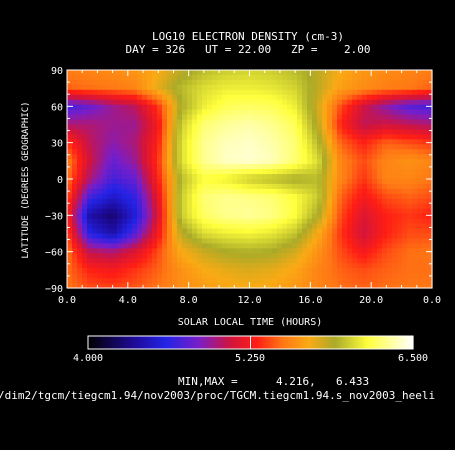  What do you see at coordinates (247, 49) in the screenshot?
I see `chart-subtitle: DAY = 326 UT = 22.00 ZP = 2.00` at bounding box center [247, 49].